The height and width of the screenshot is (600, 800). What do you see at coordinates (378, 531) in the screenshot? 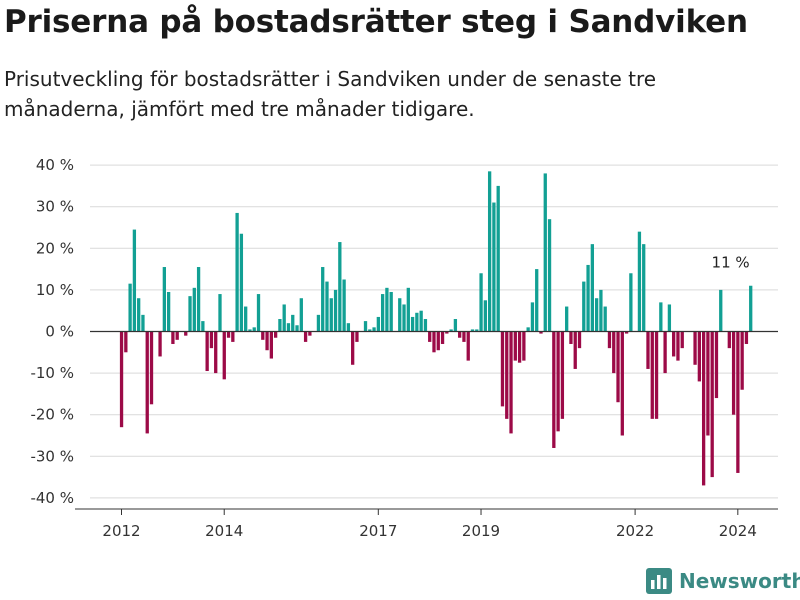
I see `x-tick-label: 2017` at bounding box center [378, 531].